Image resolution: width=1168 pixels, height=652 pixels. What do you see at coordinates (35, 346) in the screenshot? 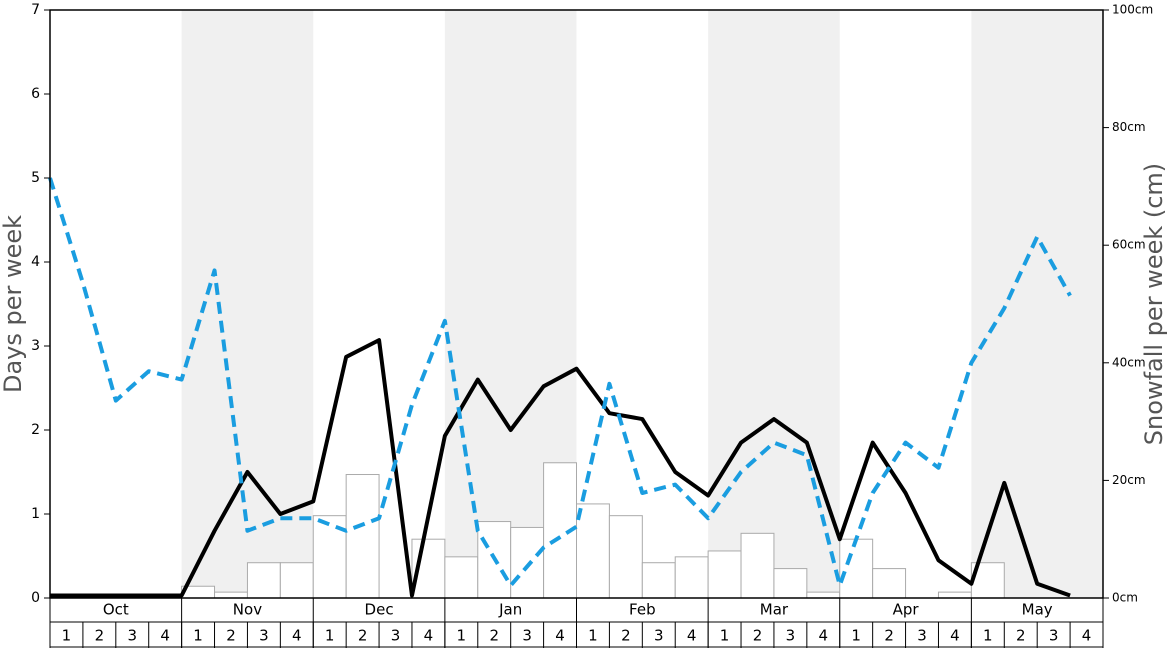
I see `y-tick-label: 3` at bounding box center [35, 346].